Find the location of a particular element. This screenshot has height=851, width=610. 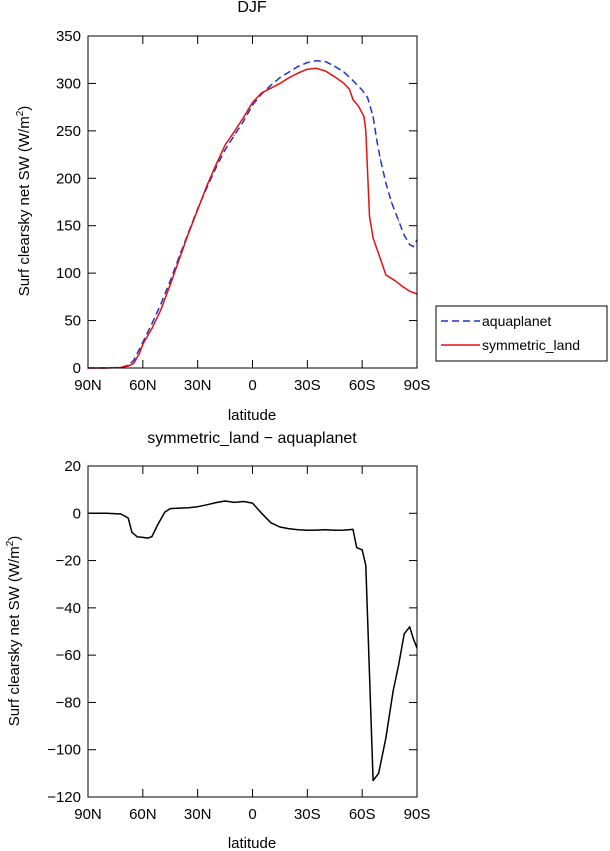

y-tick-label-1: 0 is located at coordinates (77, 513).